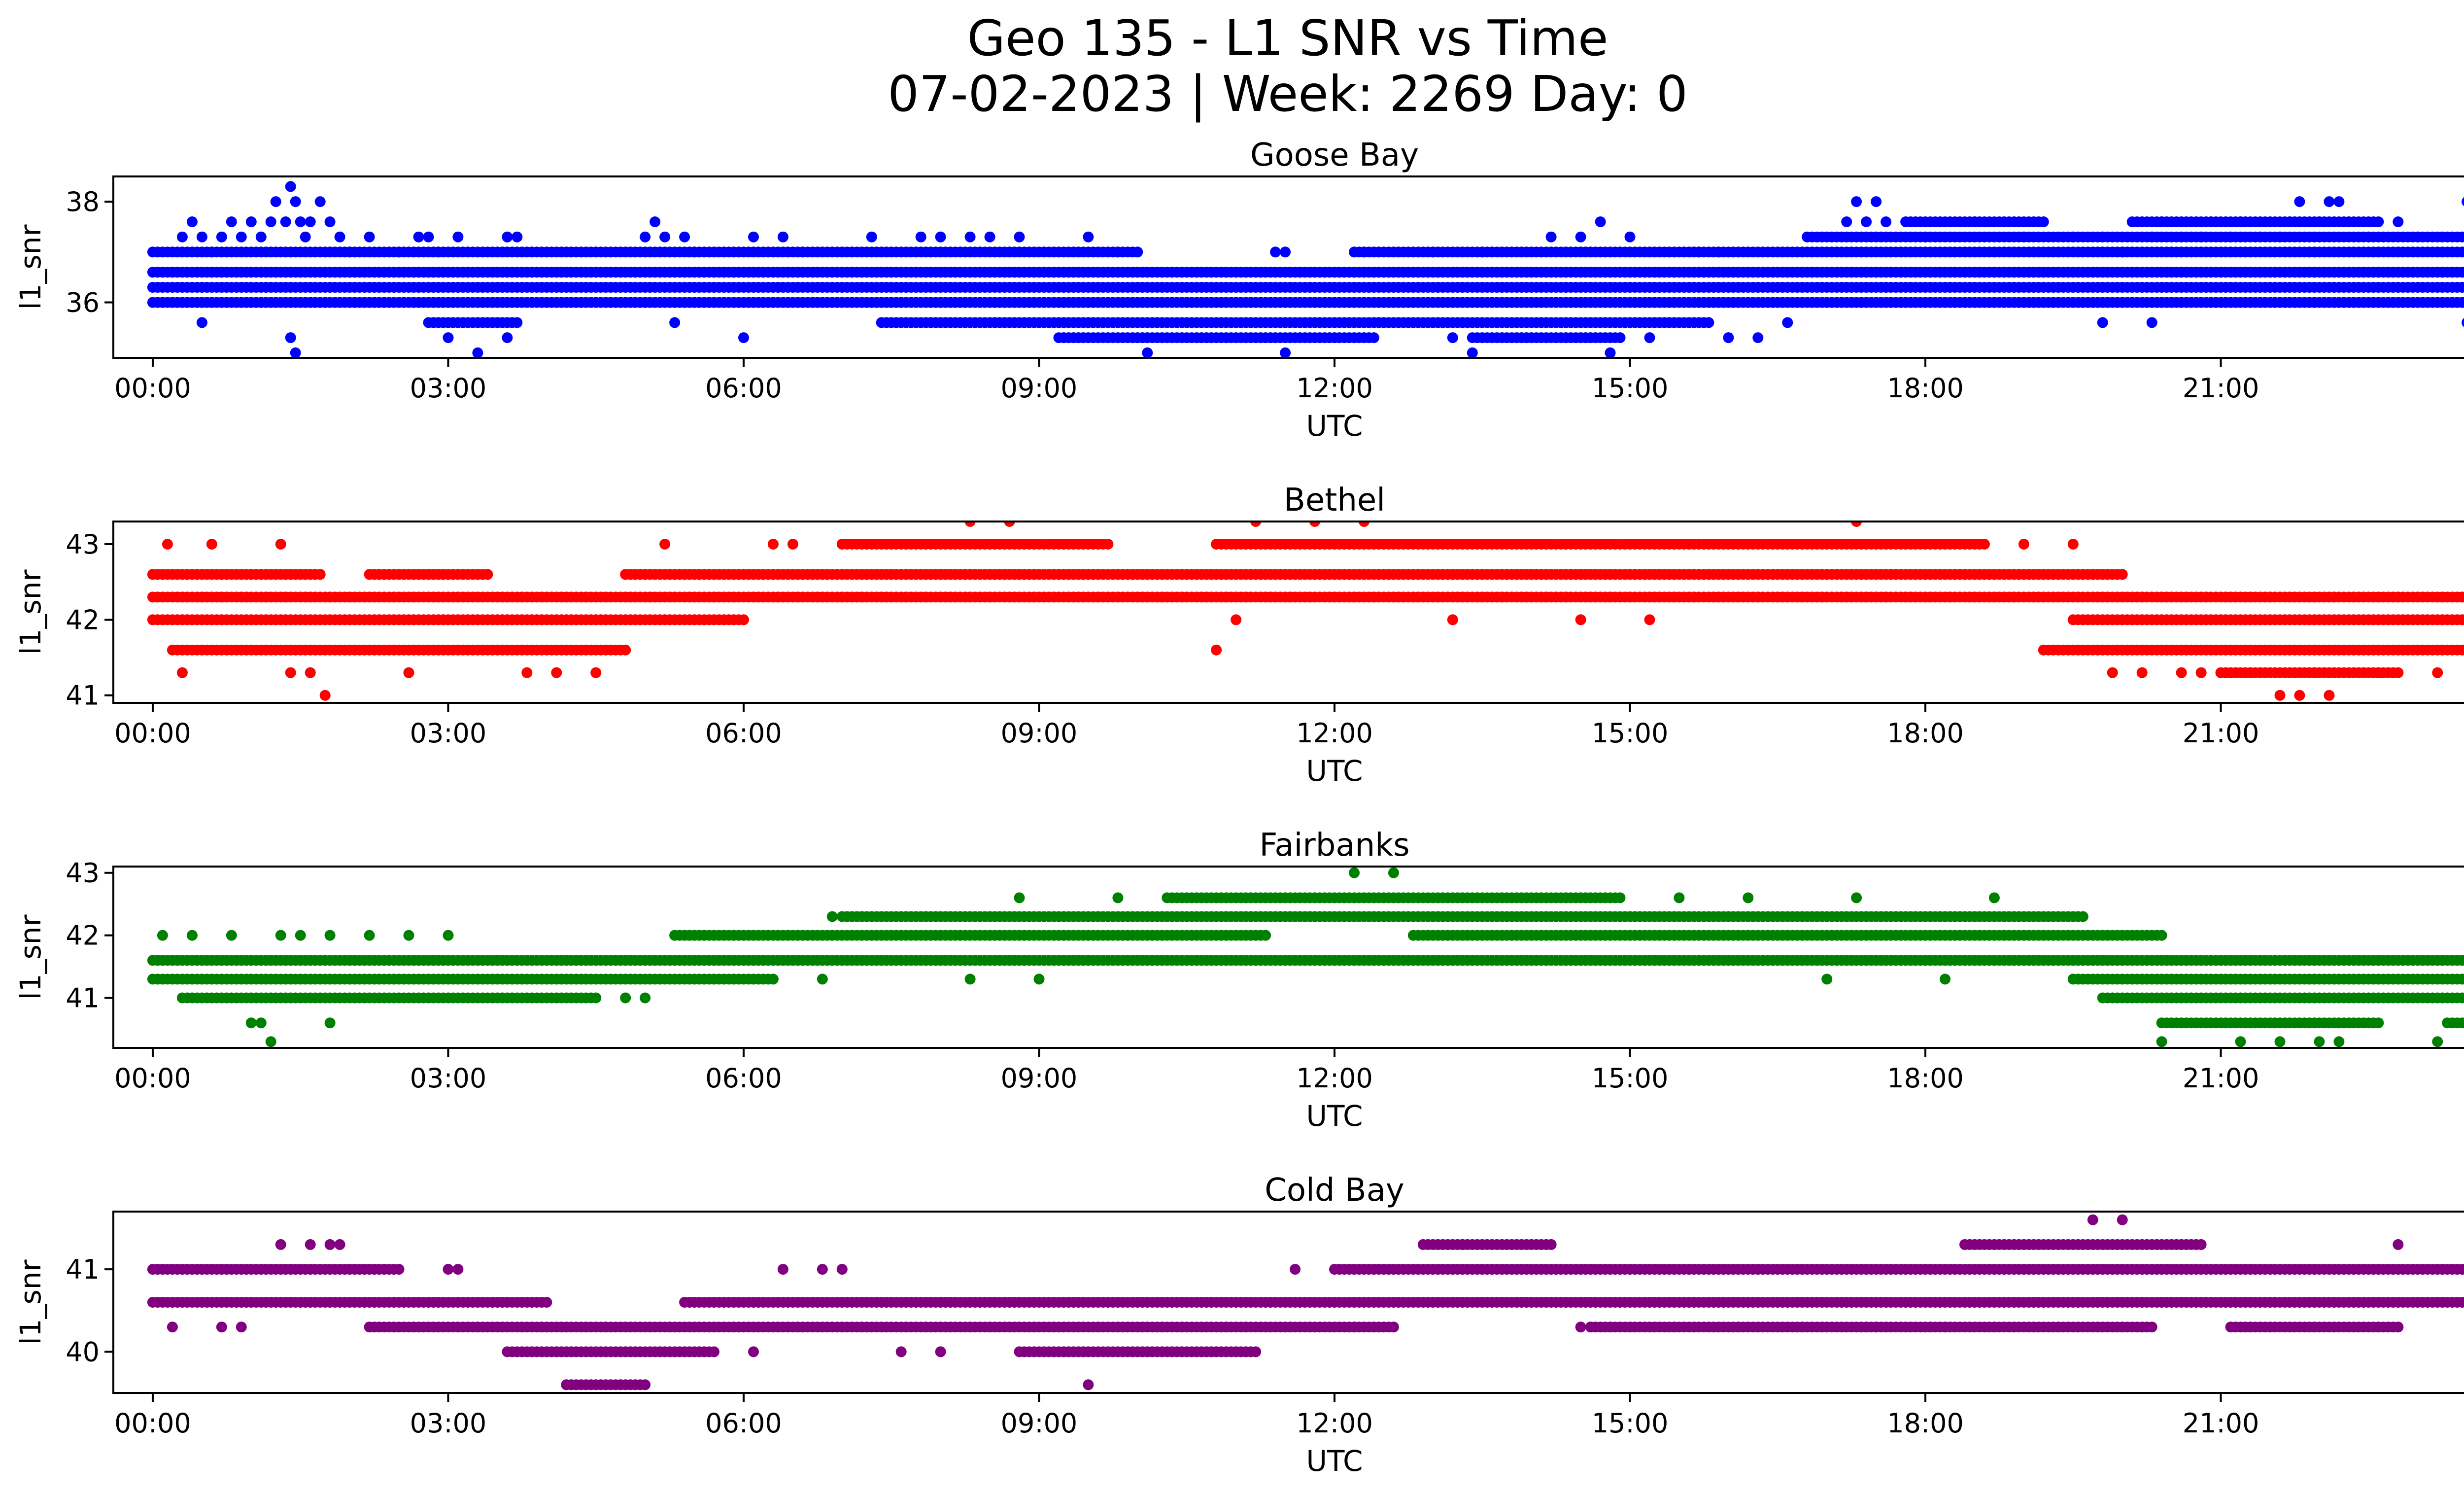 This screenshot has height=1495, width=2464. What do you see at coordinates (1287, 94) in the screenshot?
I see `figure-title-line2: 07-02-2023 | Week: 2269 Day: 0` at bounding box center [1287, 94].